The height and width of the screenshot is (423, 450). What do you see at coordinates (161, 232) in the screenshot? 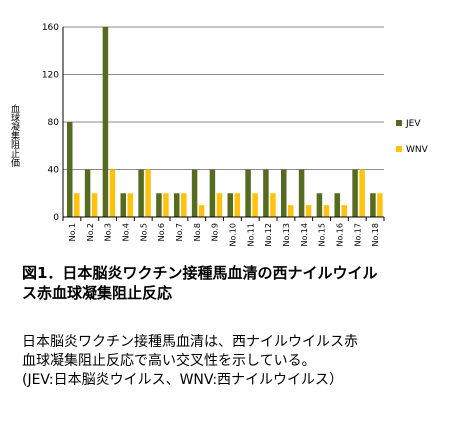
I see `x-tick-label: No.6` at bounding box center [161, 232].